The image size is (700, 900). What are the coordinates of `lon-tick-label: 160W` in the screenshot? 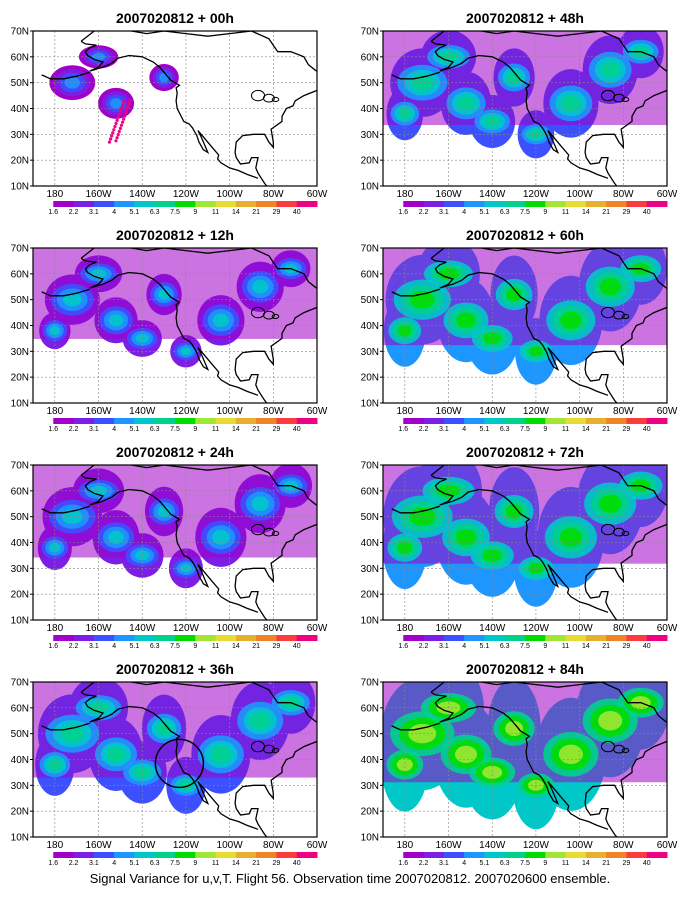 It's located at (448, 845).